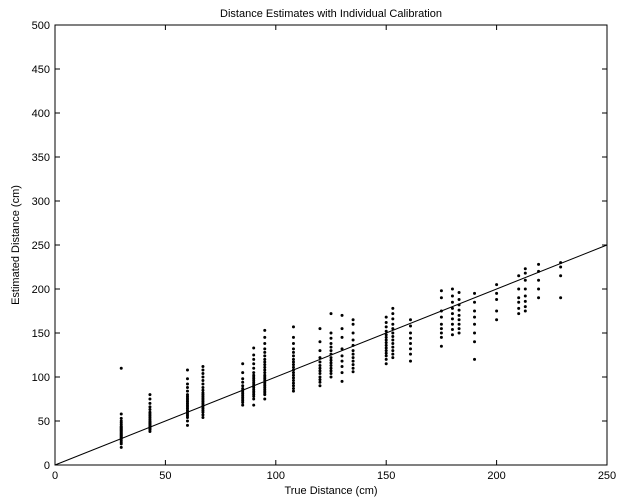 The image size is (638, 499). What do you see at coordinates (16, 245) in the screenshot?
I see `y-axis-title: Estimated Distance (cm)` at bounding box center [16, 245].